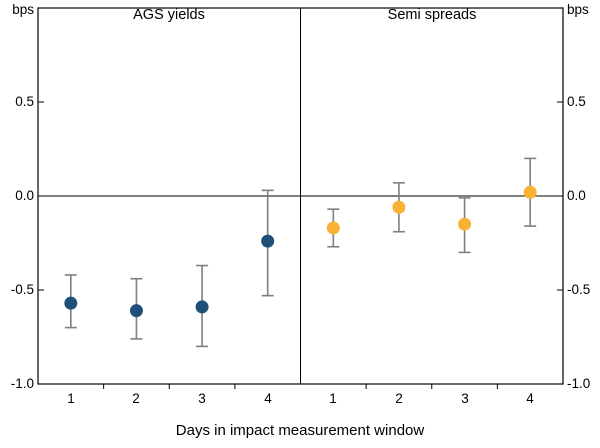 Image resolution: width=600 pixels, height=448 pixels. What do you see at coordinates (169, 15) in the screenshot?
I see `panel-title-ags-yields: AGS yields` at bounding box center [169, 15].